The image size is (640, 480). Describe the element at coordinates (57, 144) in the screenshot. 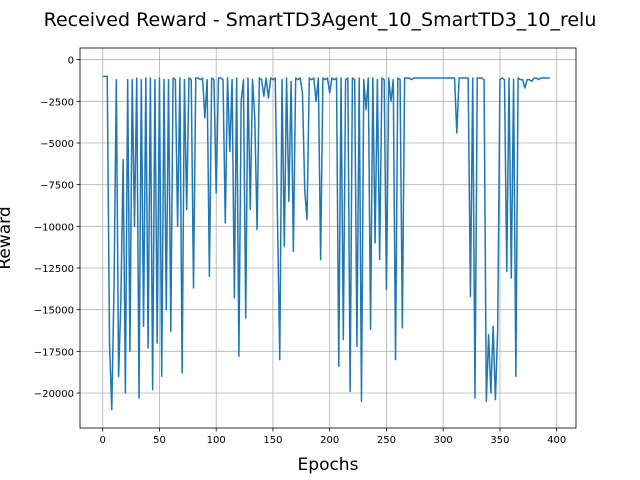

I see `y-tick-label: −5000` at that location.